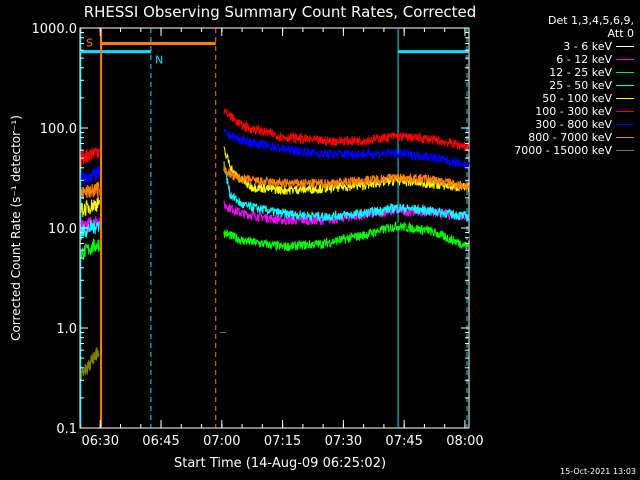 The width and height of the screenshot is (640, 480). Describe the element at coordinates (100, 441) in the screenshot. I see `x-tick-label: 06:30` at that location.